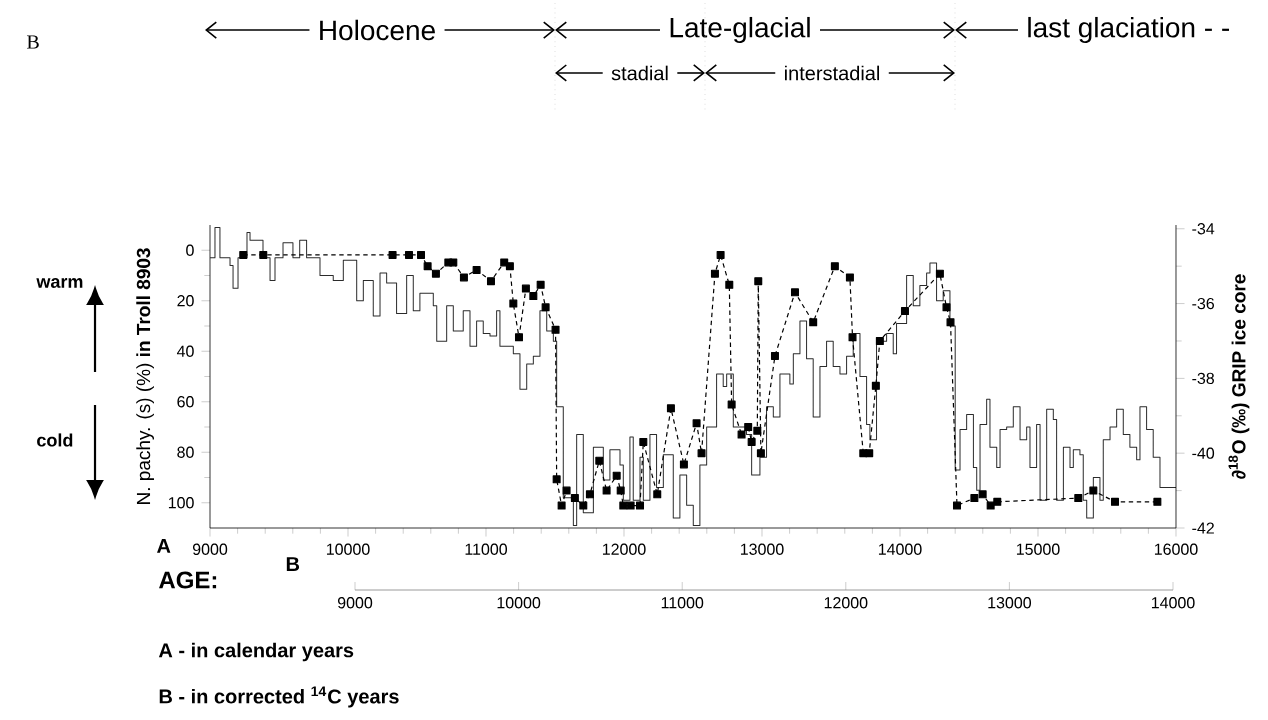  I want to click on text: stadial, so click(639, 73).